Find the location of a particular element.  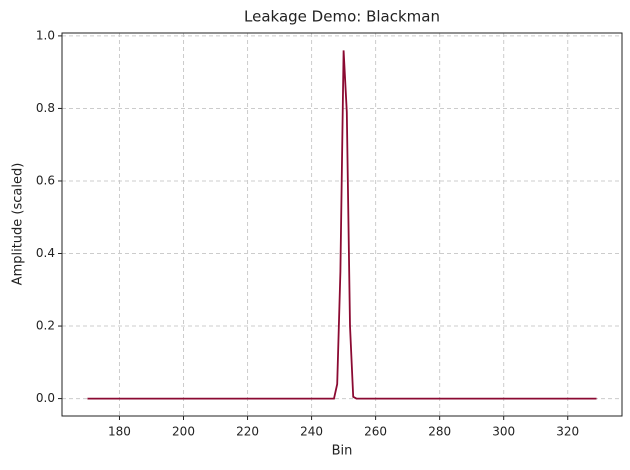

y-tick-label: 0.0 is located at coordinates (45, 398).